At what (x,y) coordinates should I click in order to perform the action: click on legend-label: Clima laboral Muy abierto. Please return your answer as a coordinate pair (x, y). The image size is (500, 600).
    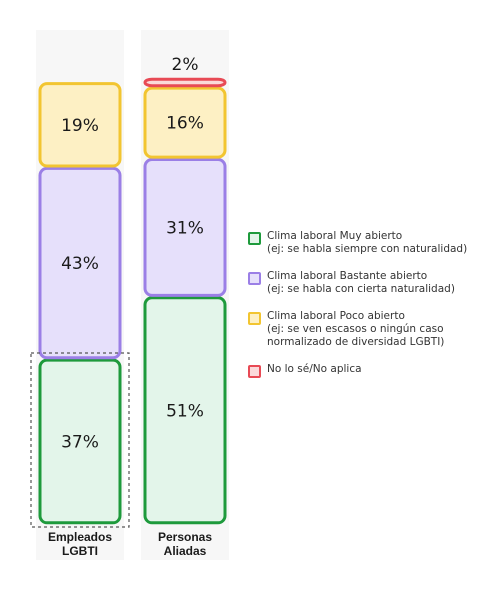
    Looking at the image, I should click on (335, 236).